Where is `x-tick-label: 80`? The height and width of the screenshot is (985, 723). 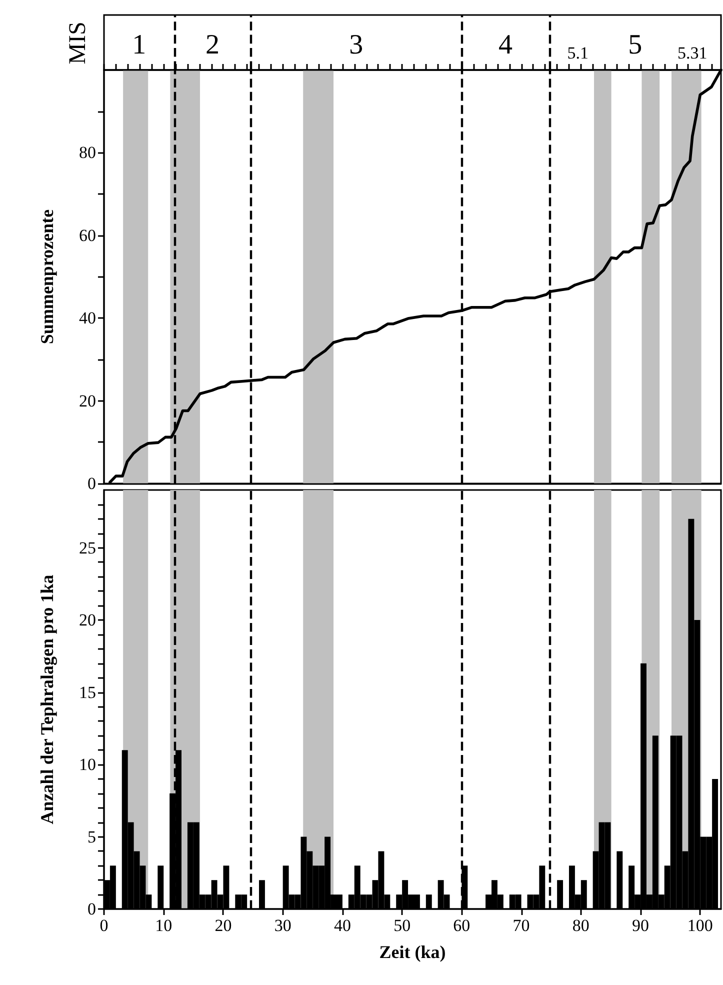 x-tick-label: 80 is located at coordinates (581, 925).